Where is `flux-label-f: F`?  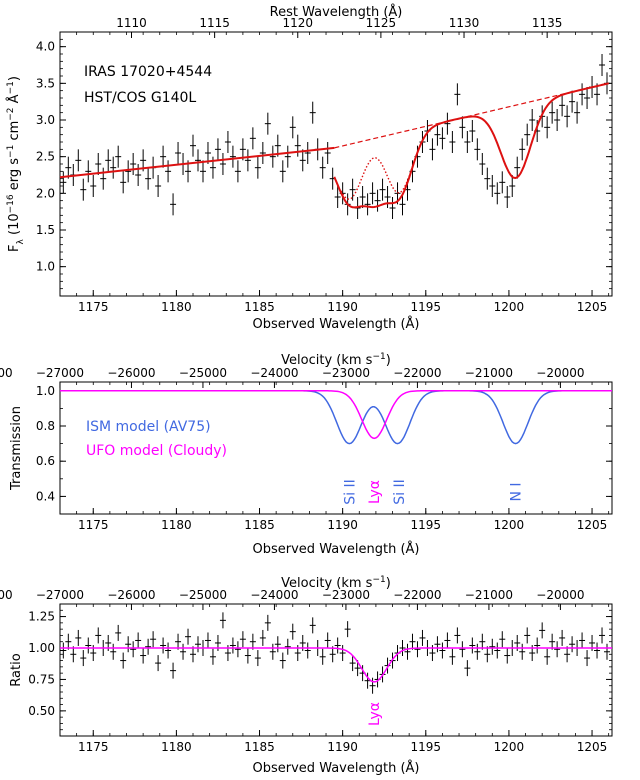 flux-label-f: F is located at coordinates (14, 247).